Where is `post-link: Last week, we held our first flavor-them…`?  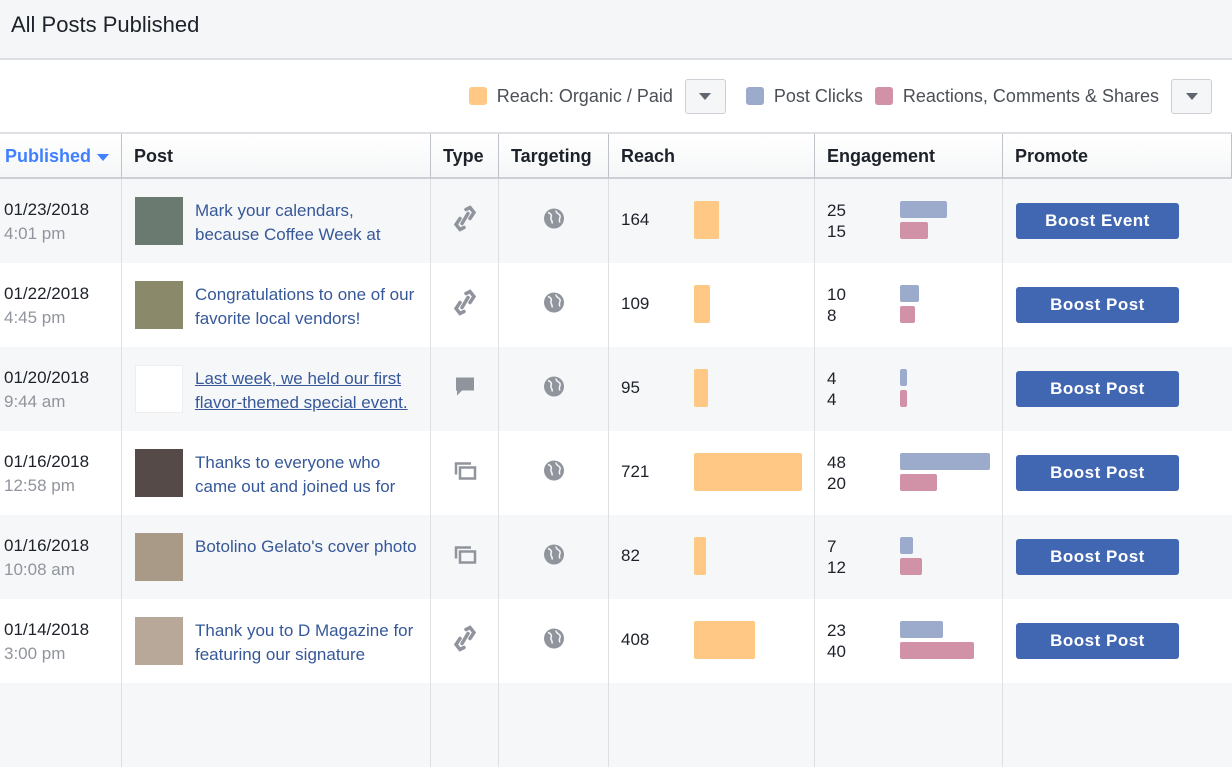
post-link: Last week, we held our first flavor-them… is located at coordinates (301, 390).